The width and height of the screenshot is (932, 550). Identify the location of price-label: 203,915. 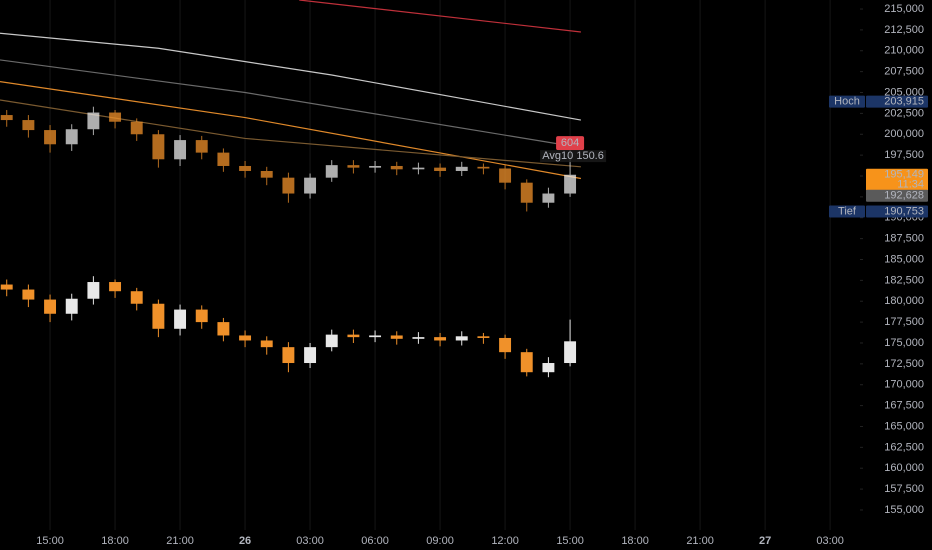
(904, 101).